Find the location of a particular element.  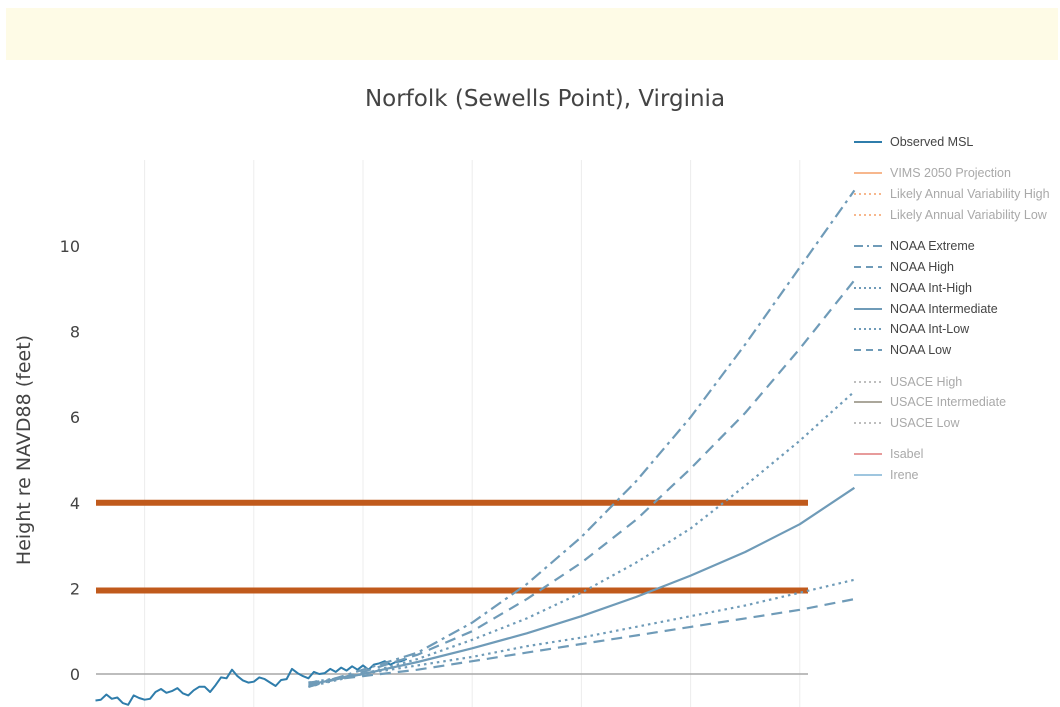

legend-item-usace-intermediate: USACE Intermediate is located at coordinates (956, 402).